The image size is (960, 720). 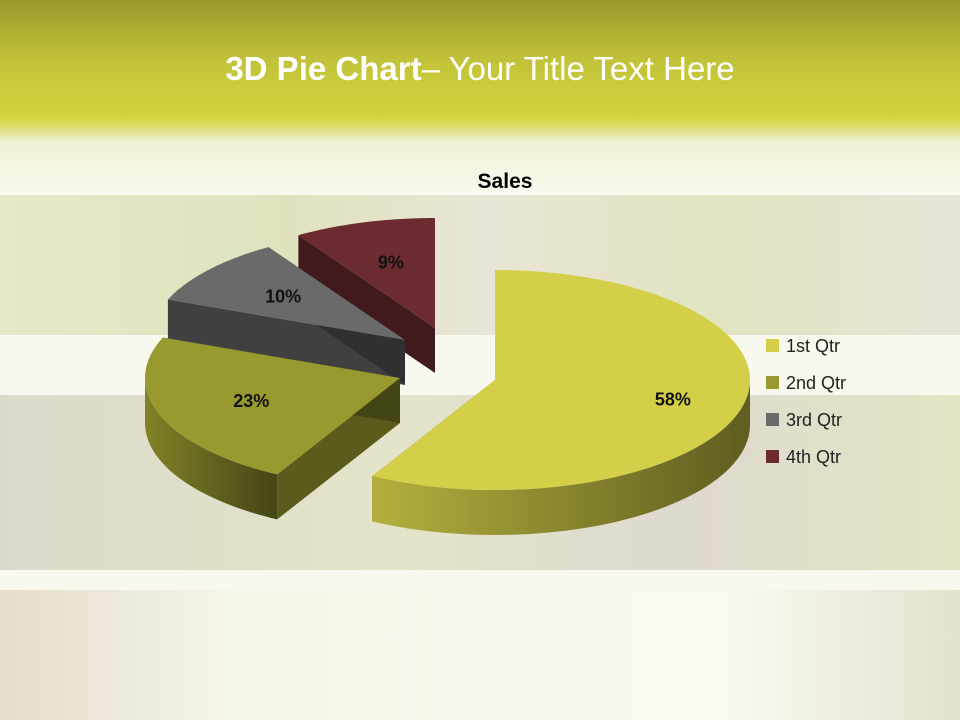 What do you see at coordinates (251, 401) in the screenshot?
I see `data-label: 23%` at bounding box center [251, 401].